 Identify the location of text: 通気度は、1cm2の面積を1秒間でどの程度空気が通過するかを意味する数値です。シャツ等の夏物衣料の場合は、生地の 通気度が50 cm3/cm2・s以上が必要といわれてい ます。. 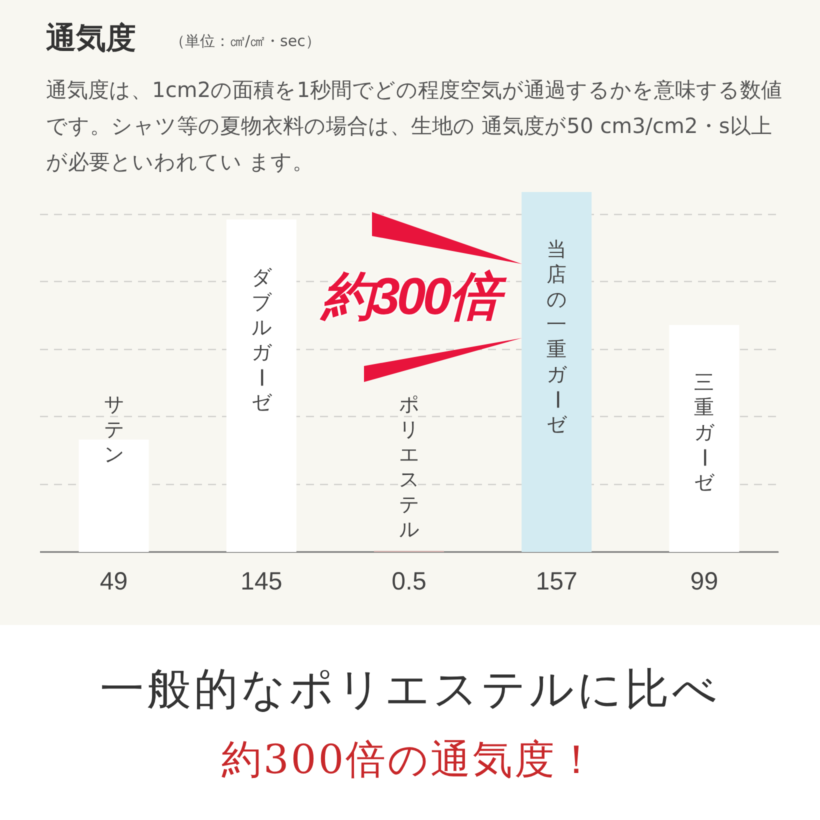
(415, 126).